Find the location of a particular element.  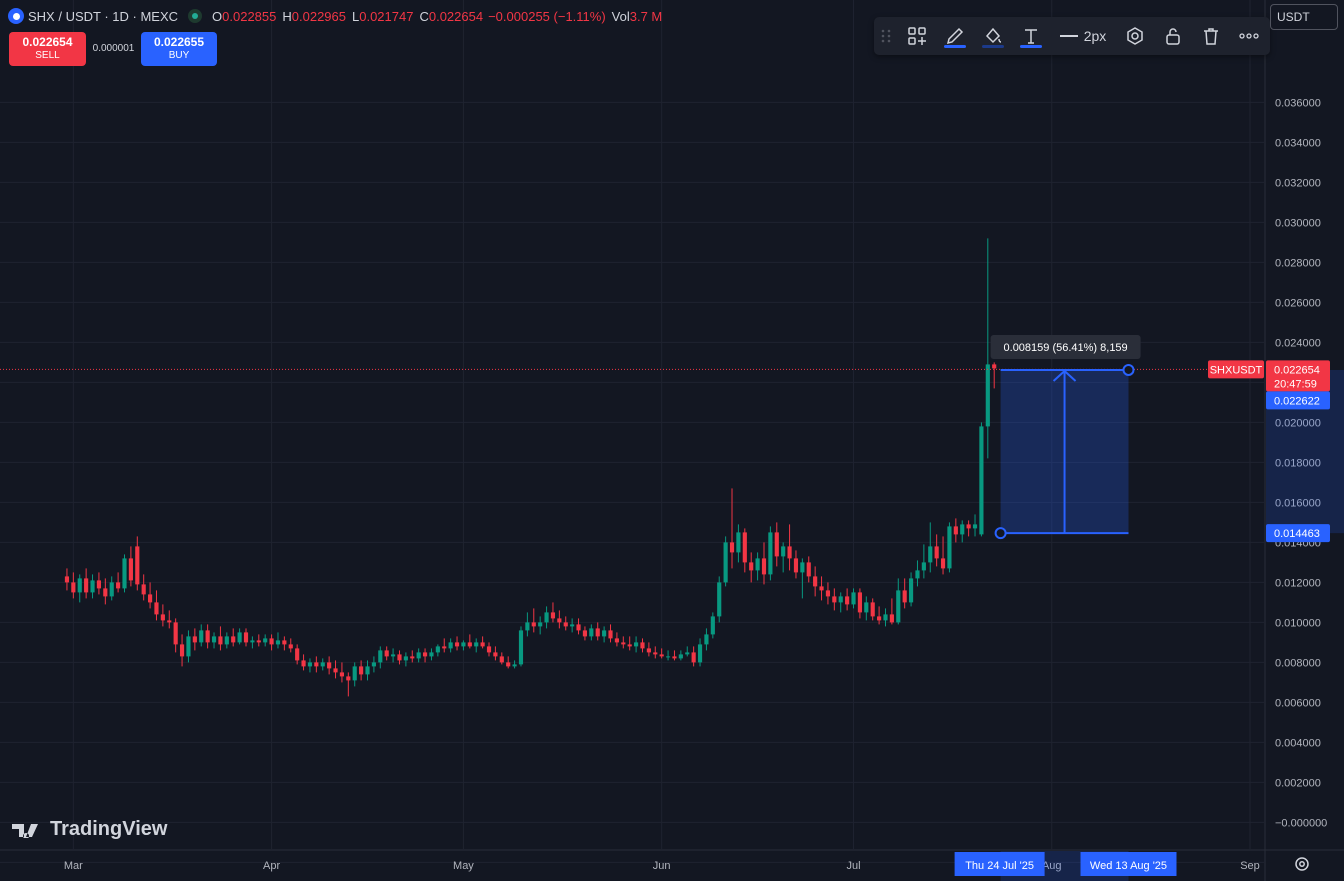

measure-low-badge-bg is located at coordinates (1298, 533).